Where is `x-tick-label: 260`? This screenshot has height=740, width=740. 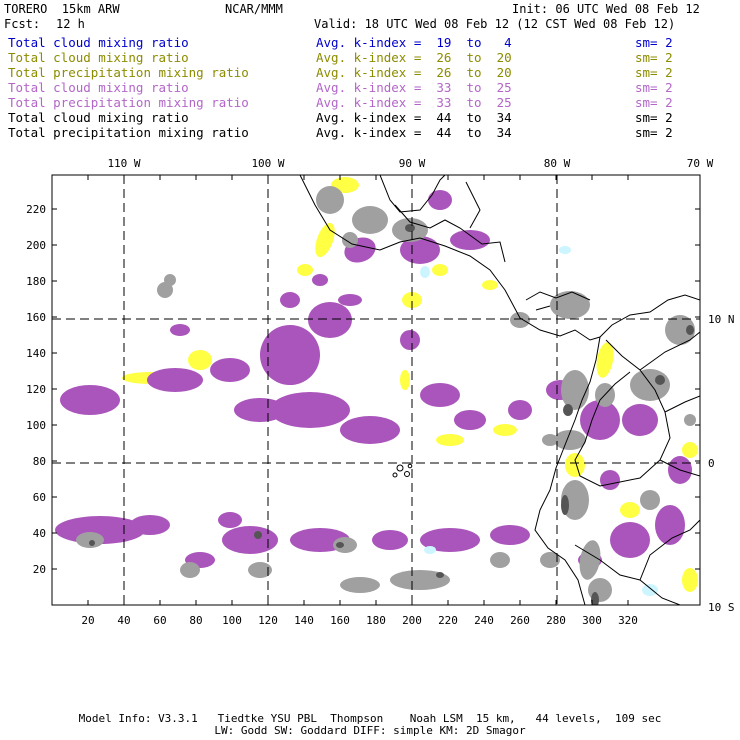
x-tick-label: 260 is located at coordinates (520, 620).